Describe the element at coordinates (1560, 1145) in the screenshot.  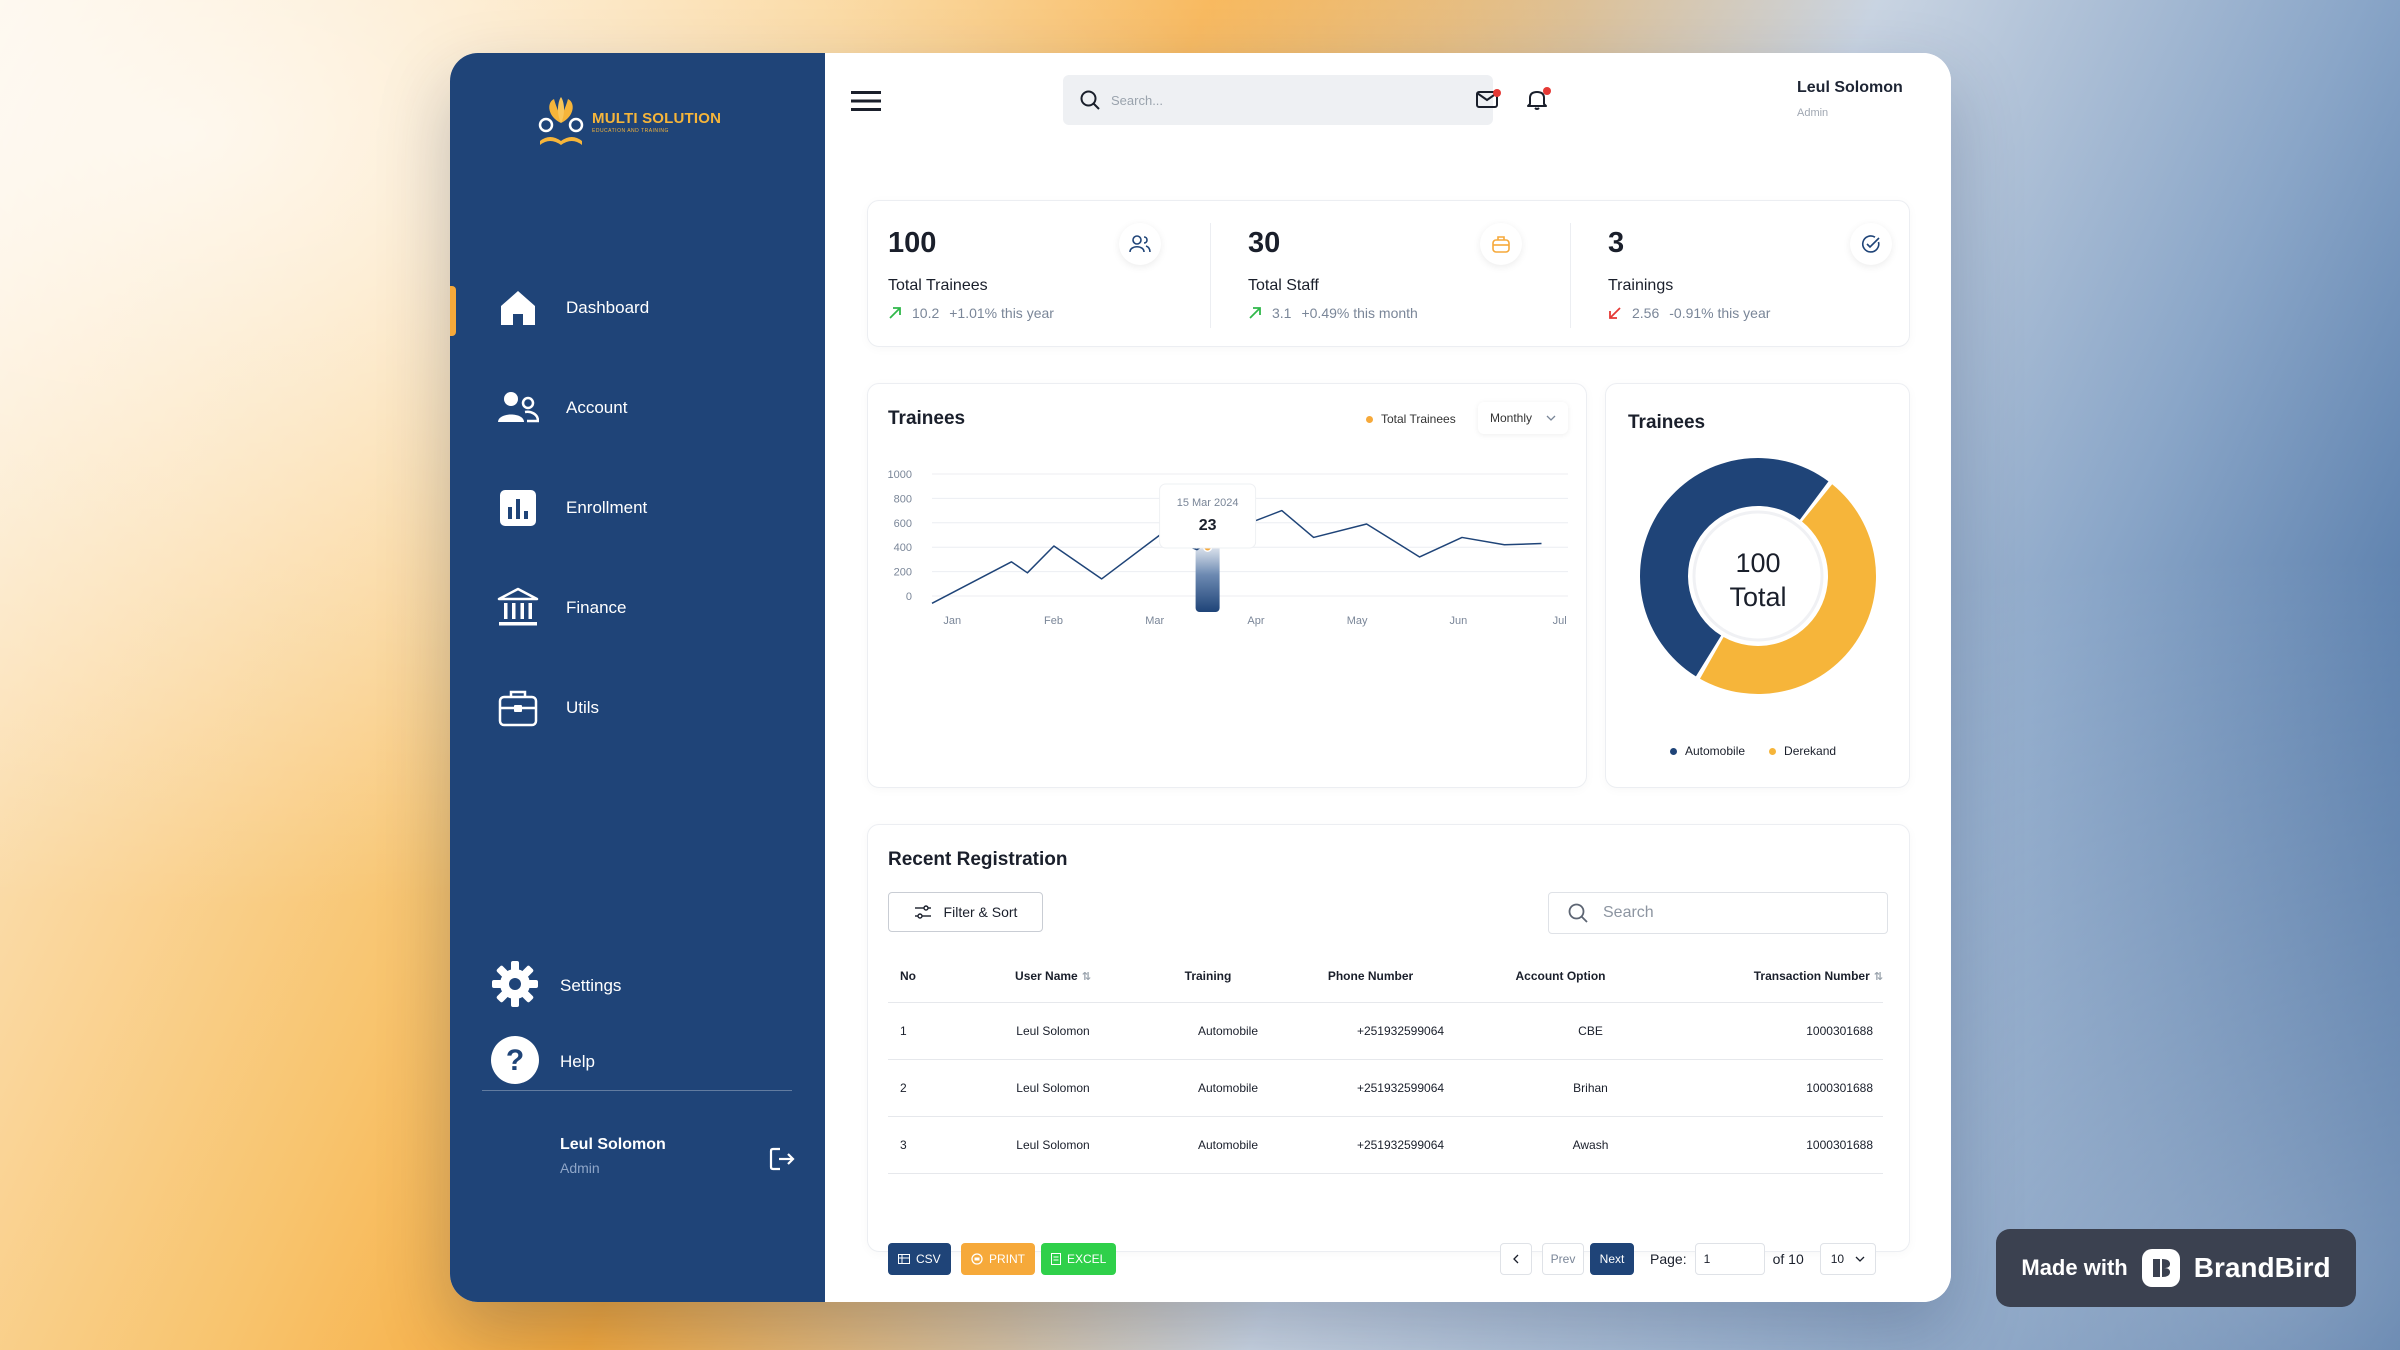
I see `cell-account-option: Awash` at that location.